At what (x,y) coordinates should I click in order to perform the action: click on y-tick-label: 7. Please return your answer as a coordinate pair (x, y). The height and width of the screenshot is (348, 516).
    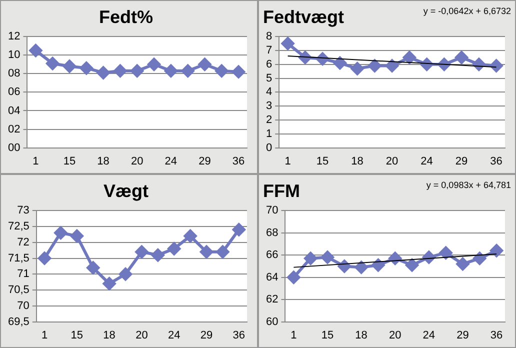
    Looking at the image, I should click on (269, 50).